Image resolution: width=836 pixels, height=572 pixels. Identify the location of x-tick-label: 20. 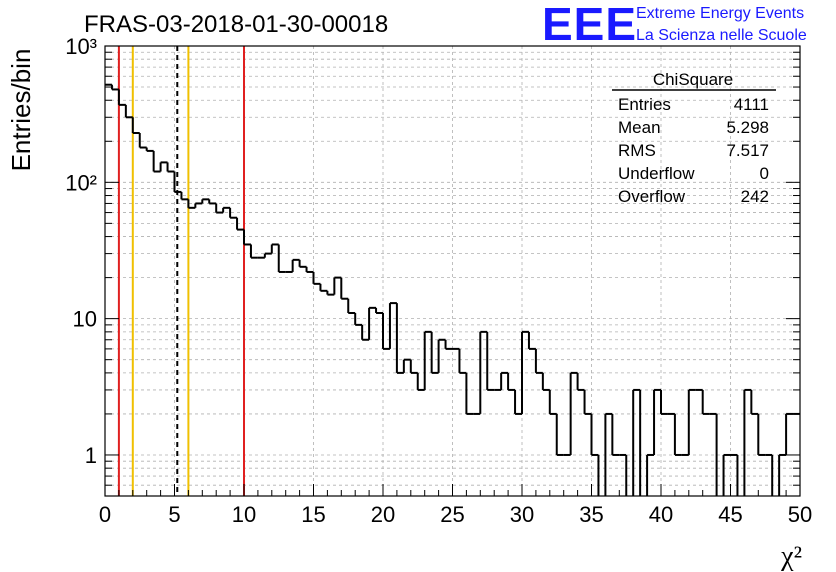
(383, 514).